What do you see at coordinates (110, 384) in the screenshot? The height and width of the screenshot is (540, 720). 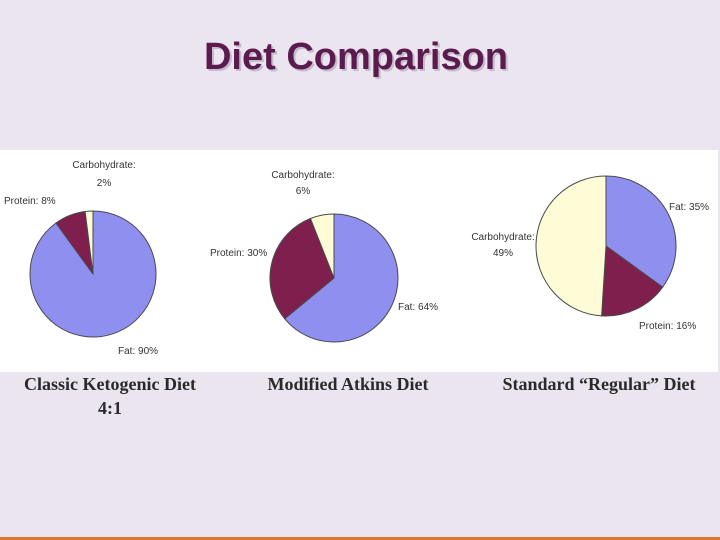 I see `chart-title: Classic Ketogenic Diet` at bounding box center [110, 384].